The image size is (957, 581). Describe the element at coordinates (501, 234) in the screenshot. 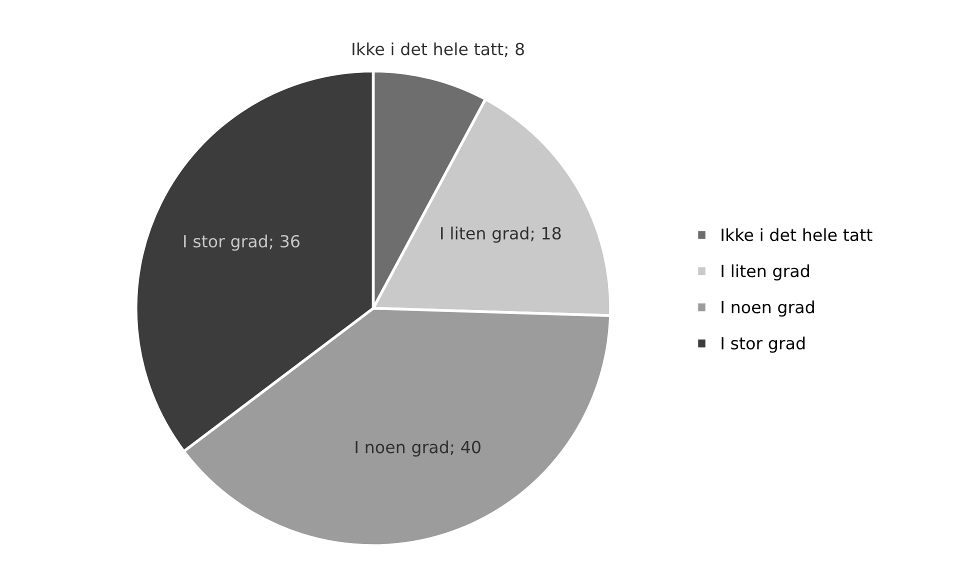

I see `data-label: I liten grad; 18` at that location.